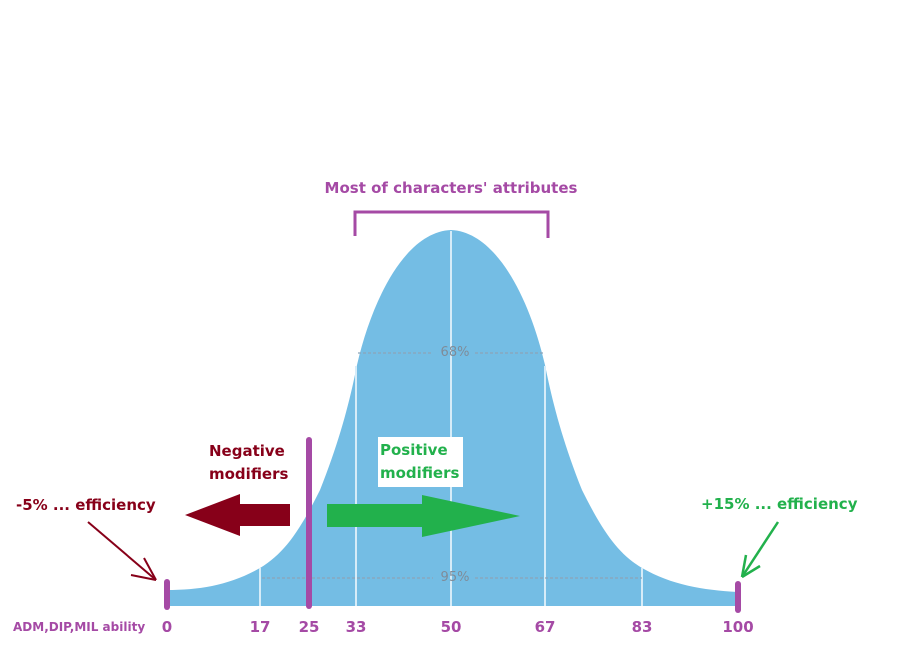 The image size is (908, 647). What do you see at coordinates (451, 627) in the screenshot?
I see `tick-50: 50` at bounding box center [451, 627].